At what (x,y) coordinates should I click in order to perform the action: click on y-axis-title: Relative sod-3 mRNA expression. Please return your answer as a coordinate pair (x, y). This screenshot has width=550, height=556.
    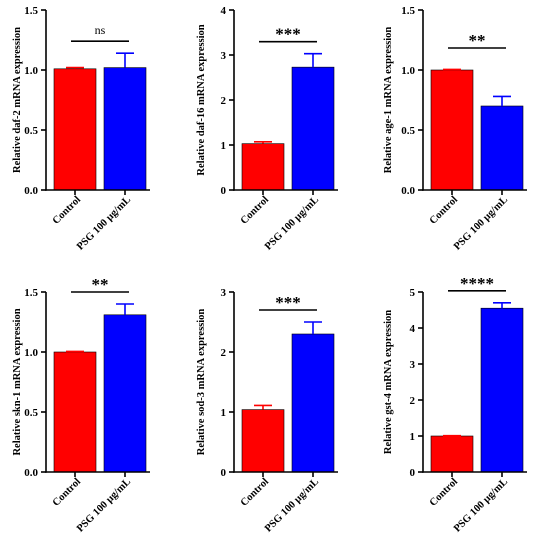
    Looking at the image, I should click on (201, 382).